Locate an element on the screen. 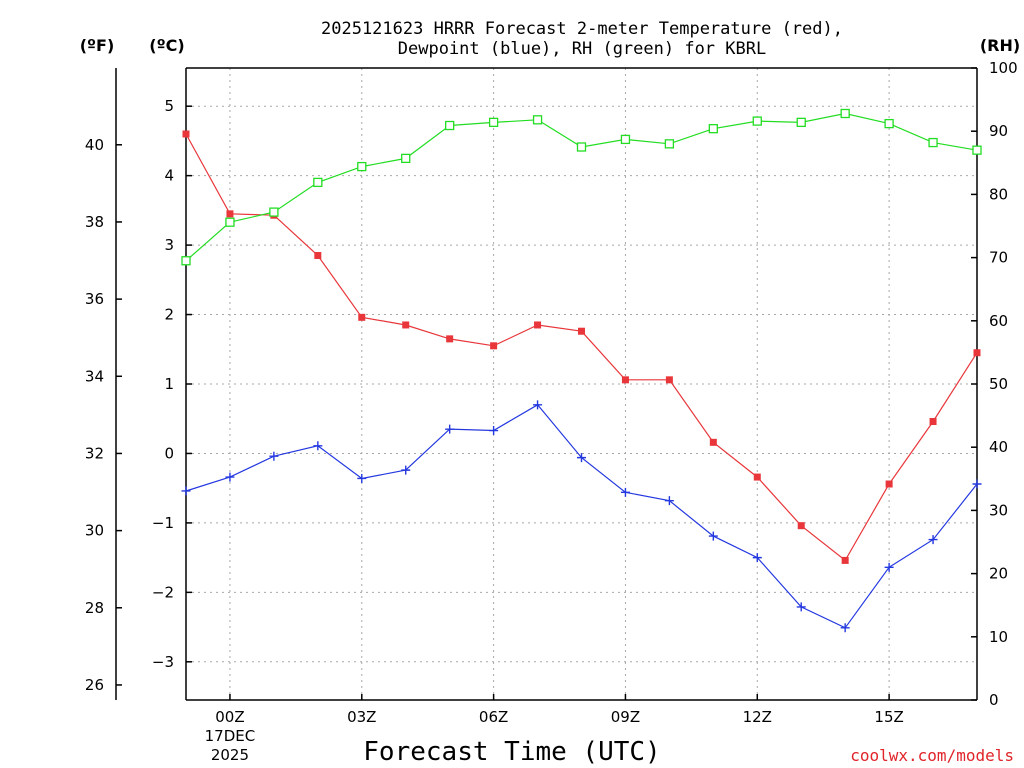 This screenshot has width=1024, height=768. celsius-tick-label-4: 1 is located at coordinates (169, 384).